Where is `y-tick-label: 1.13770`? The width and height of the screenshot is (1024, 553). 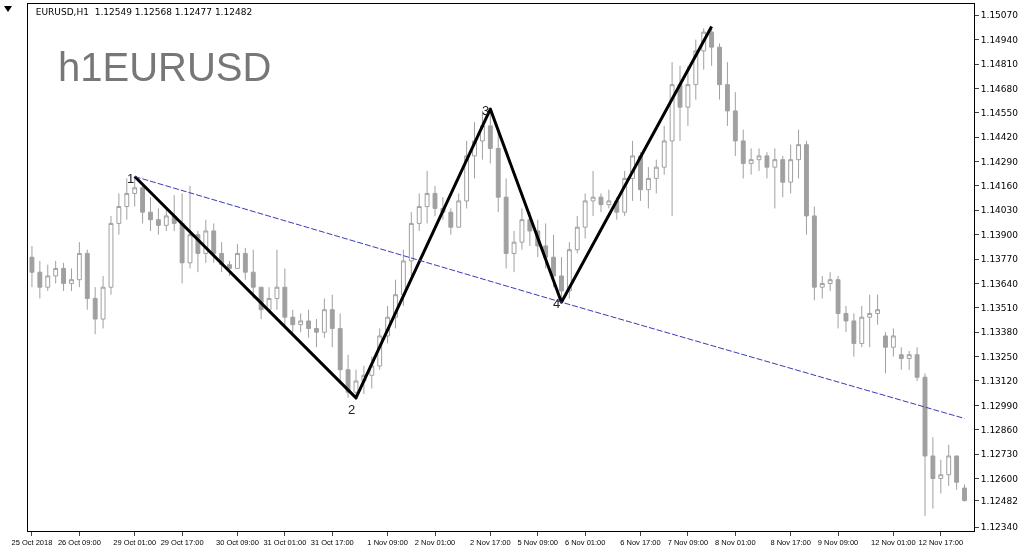
y-tick-label: 1.13770 is located at coordinates (999, 259).